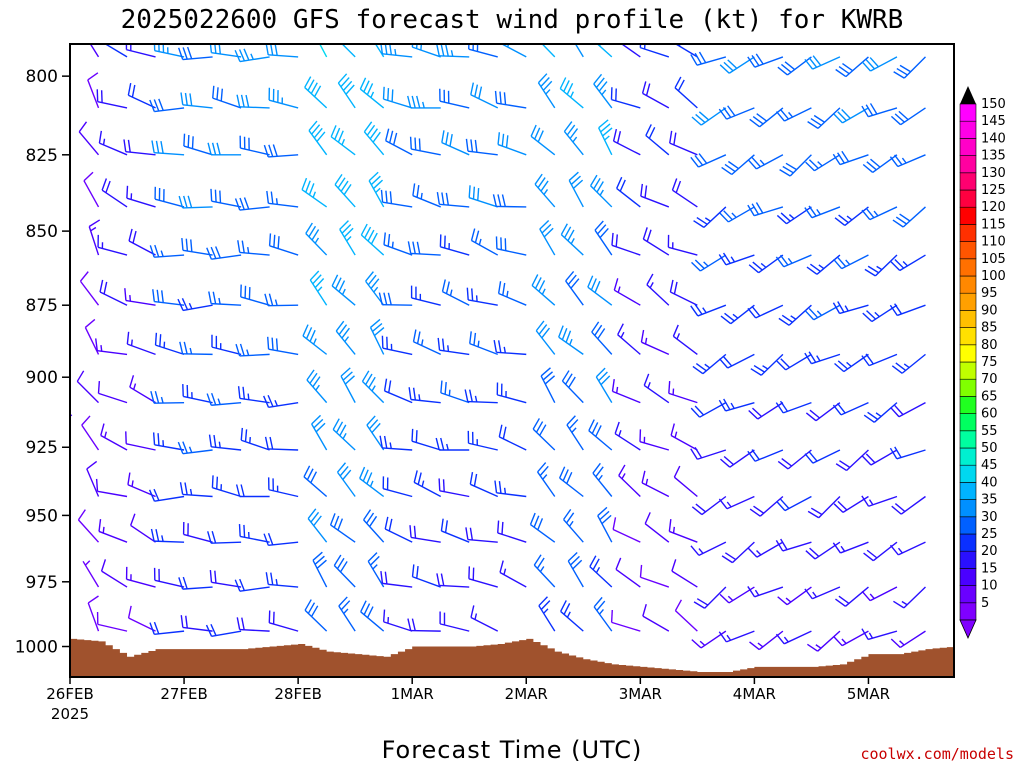 Image resolution: width=1024 pixels, height=768 pixels. What do you see at coordinates (985, 603) in the screenshot?
I see `colorbar-label: 5` at bounding box center [985, 603].